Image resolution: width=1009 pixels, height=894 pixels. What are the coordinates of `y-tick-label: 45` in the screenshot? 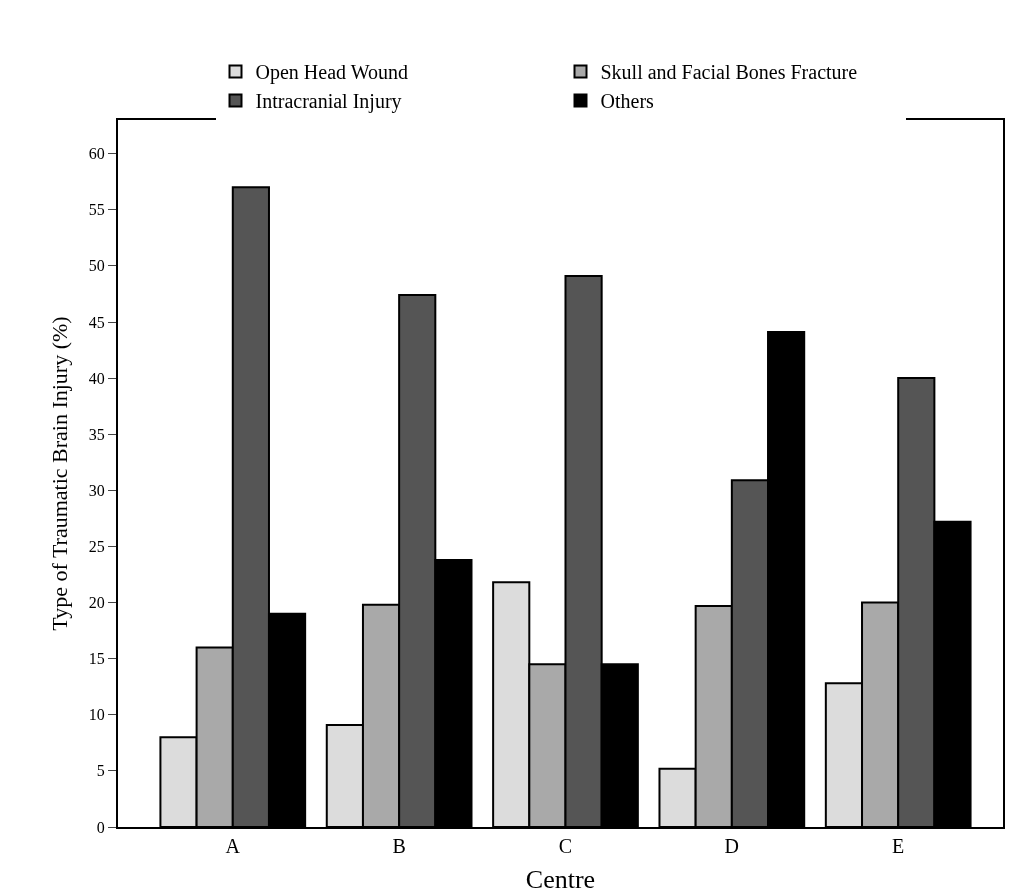 It's located at (96, 322).